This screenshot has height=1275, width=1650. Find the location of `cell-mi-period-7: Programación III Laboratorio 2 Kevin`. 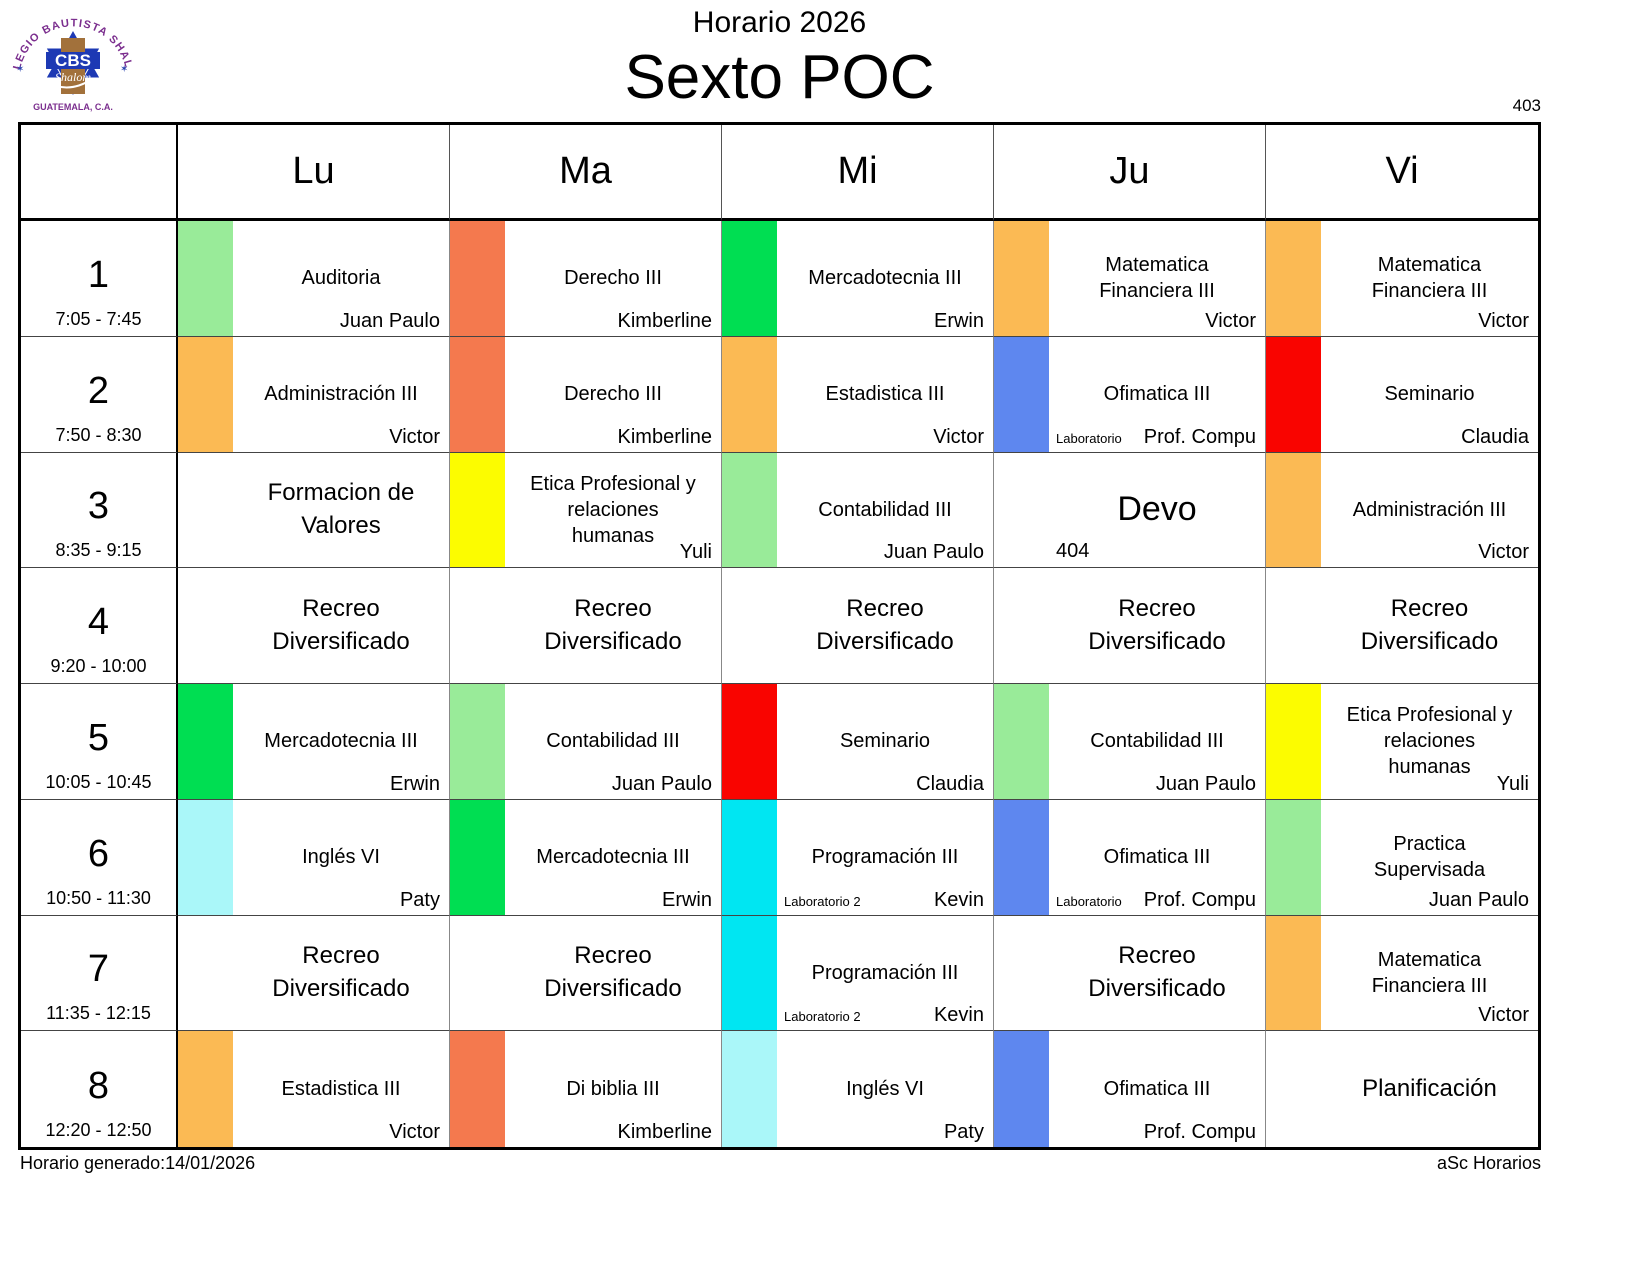

cell-mi-period-7: Programación III Laboratorio 2 Kevin is located at coordinates (858, 973).